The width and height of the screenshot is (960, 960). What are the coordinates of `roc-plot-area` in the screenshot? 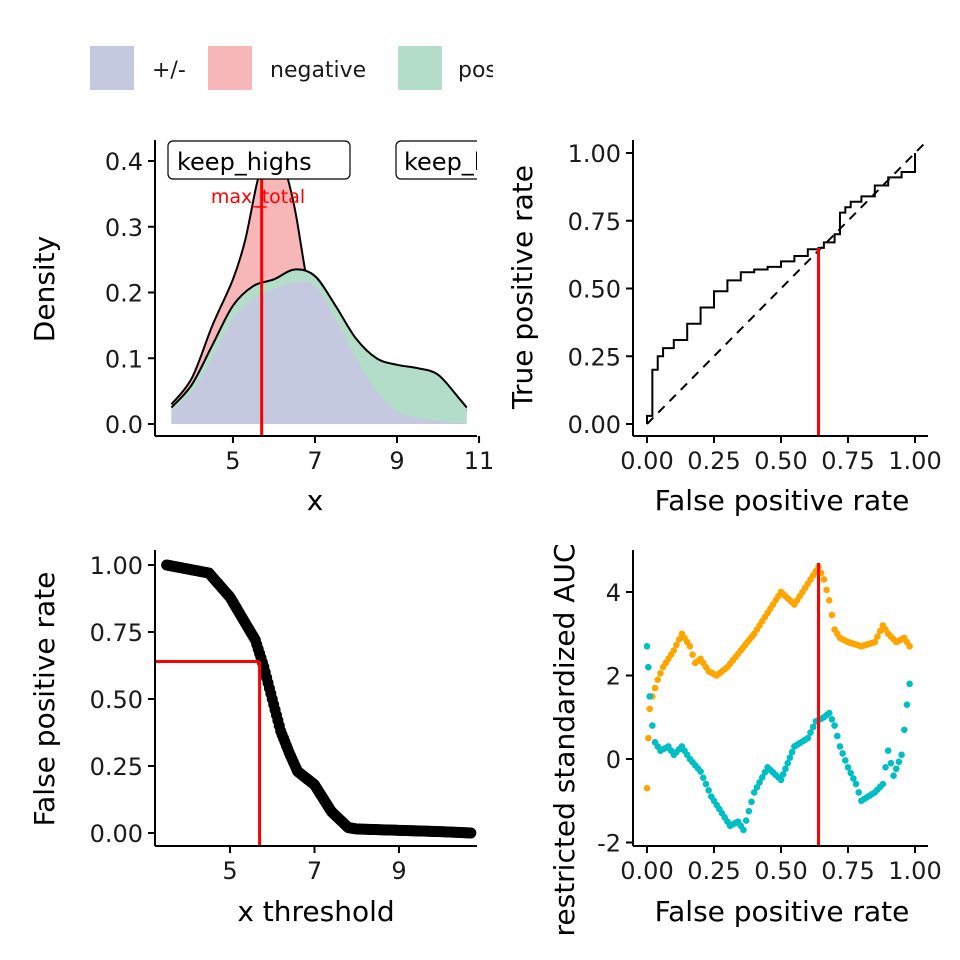 It's located at (786, 288).